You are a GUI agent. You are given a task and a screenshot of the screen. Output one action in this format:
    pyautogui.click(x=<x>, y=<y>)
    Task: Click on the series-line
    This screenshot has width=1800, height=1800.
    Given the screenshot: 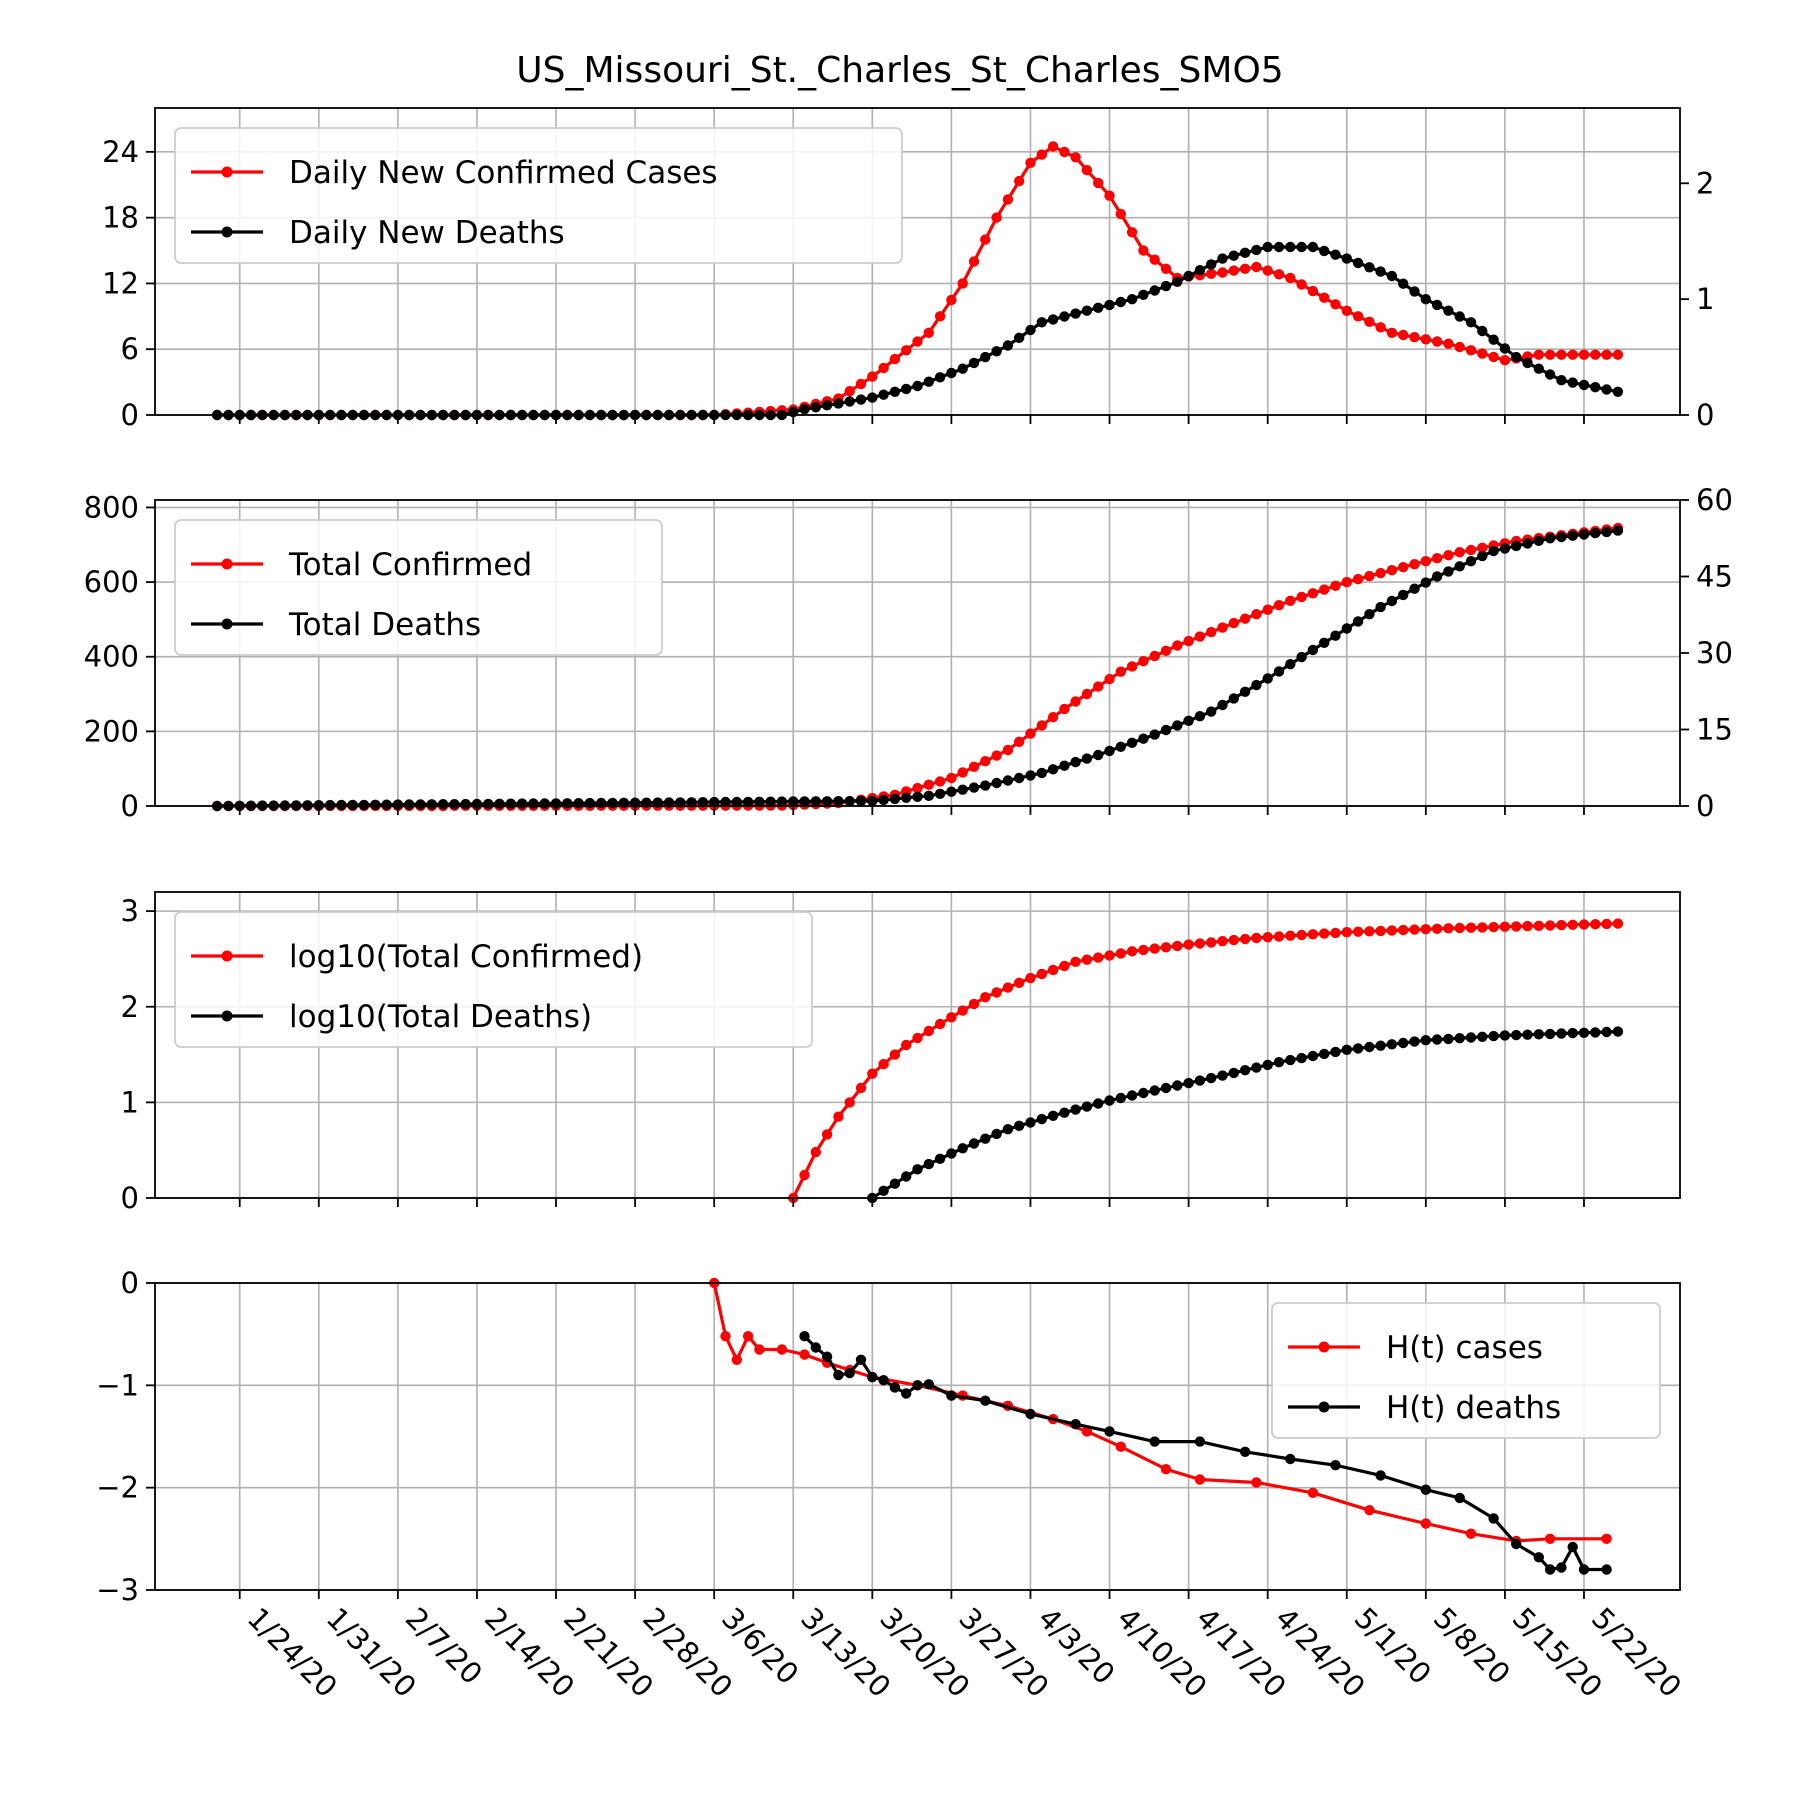 What is the action you would take?
    pyautogui.click(x=1244, y=1115)
    